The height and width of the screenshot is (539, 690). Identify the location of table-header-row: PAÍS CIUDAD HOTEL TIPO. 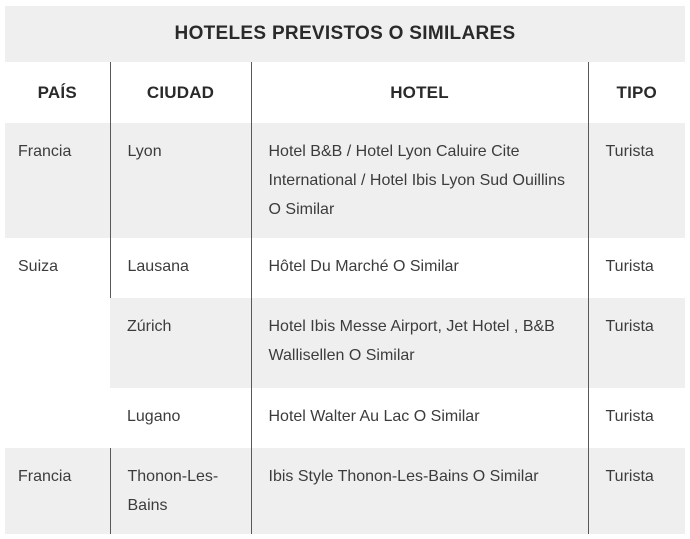
(345, 92).